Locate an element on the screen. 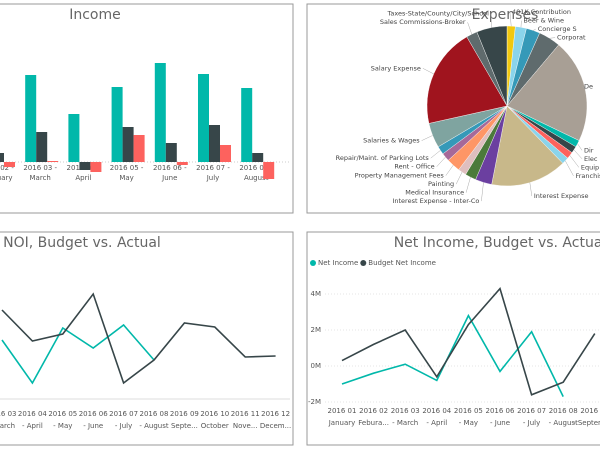  x-tick-label: 2016 10 is located at coordinates (214, 414).